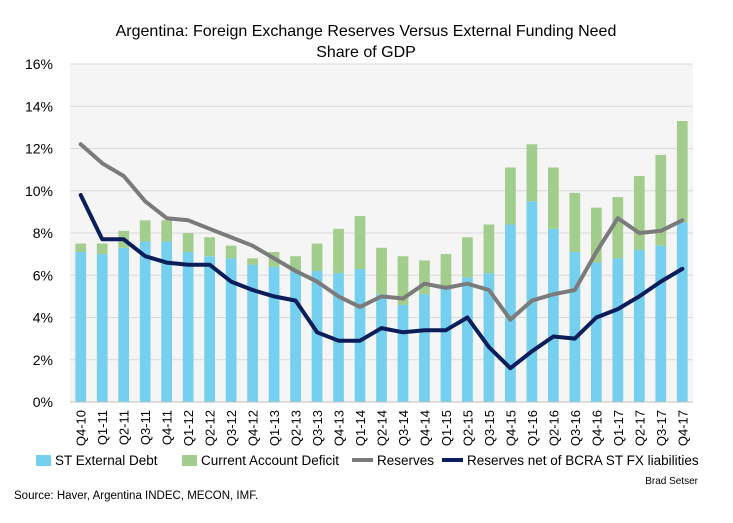 The width and height of the screenshot is (733, 523). I want to click on x-tick-label: Q1-15, so click(446, 428).